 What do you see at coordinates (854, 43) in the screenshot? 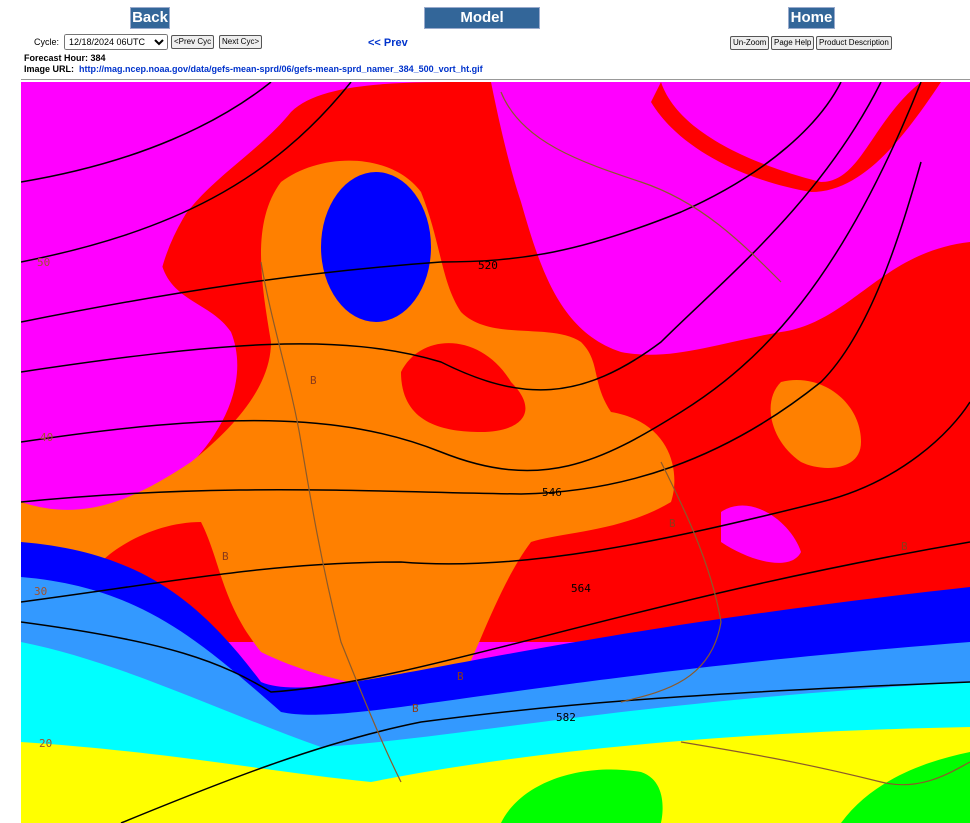
I see `product-description-button: Product Description` at bounding box center [854, 43].